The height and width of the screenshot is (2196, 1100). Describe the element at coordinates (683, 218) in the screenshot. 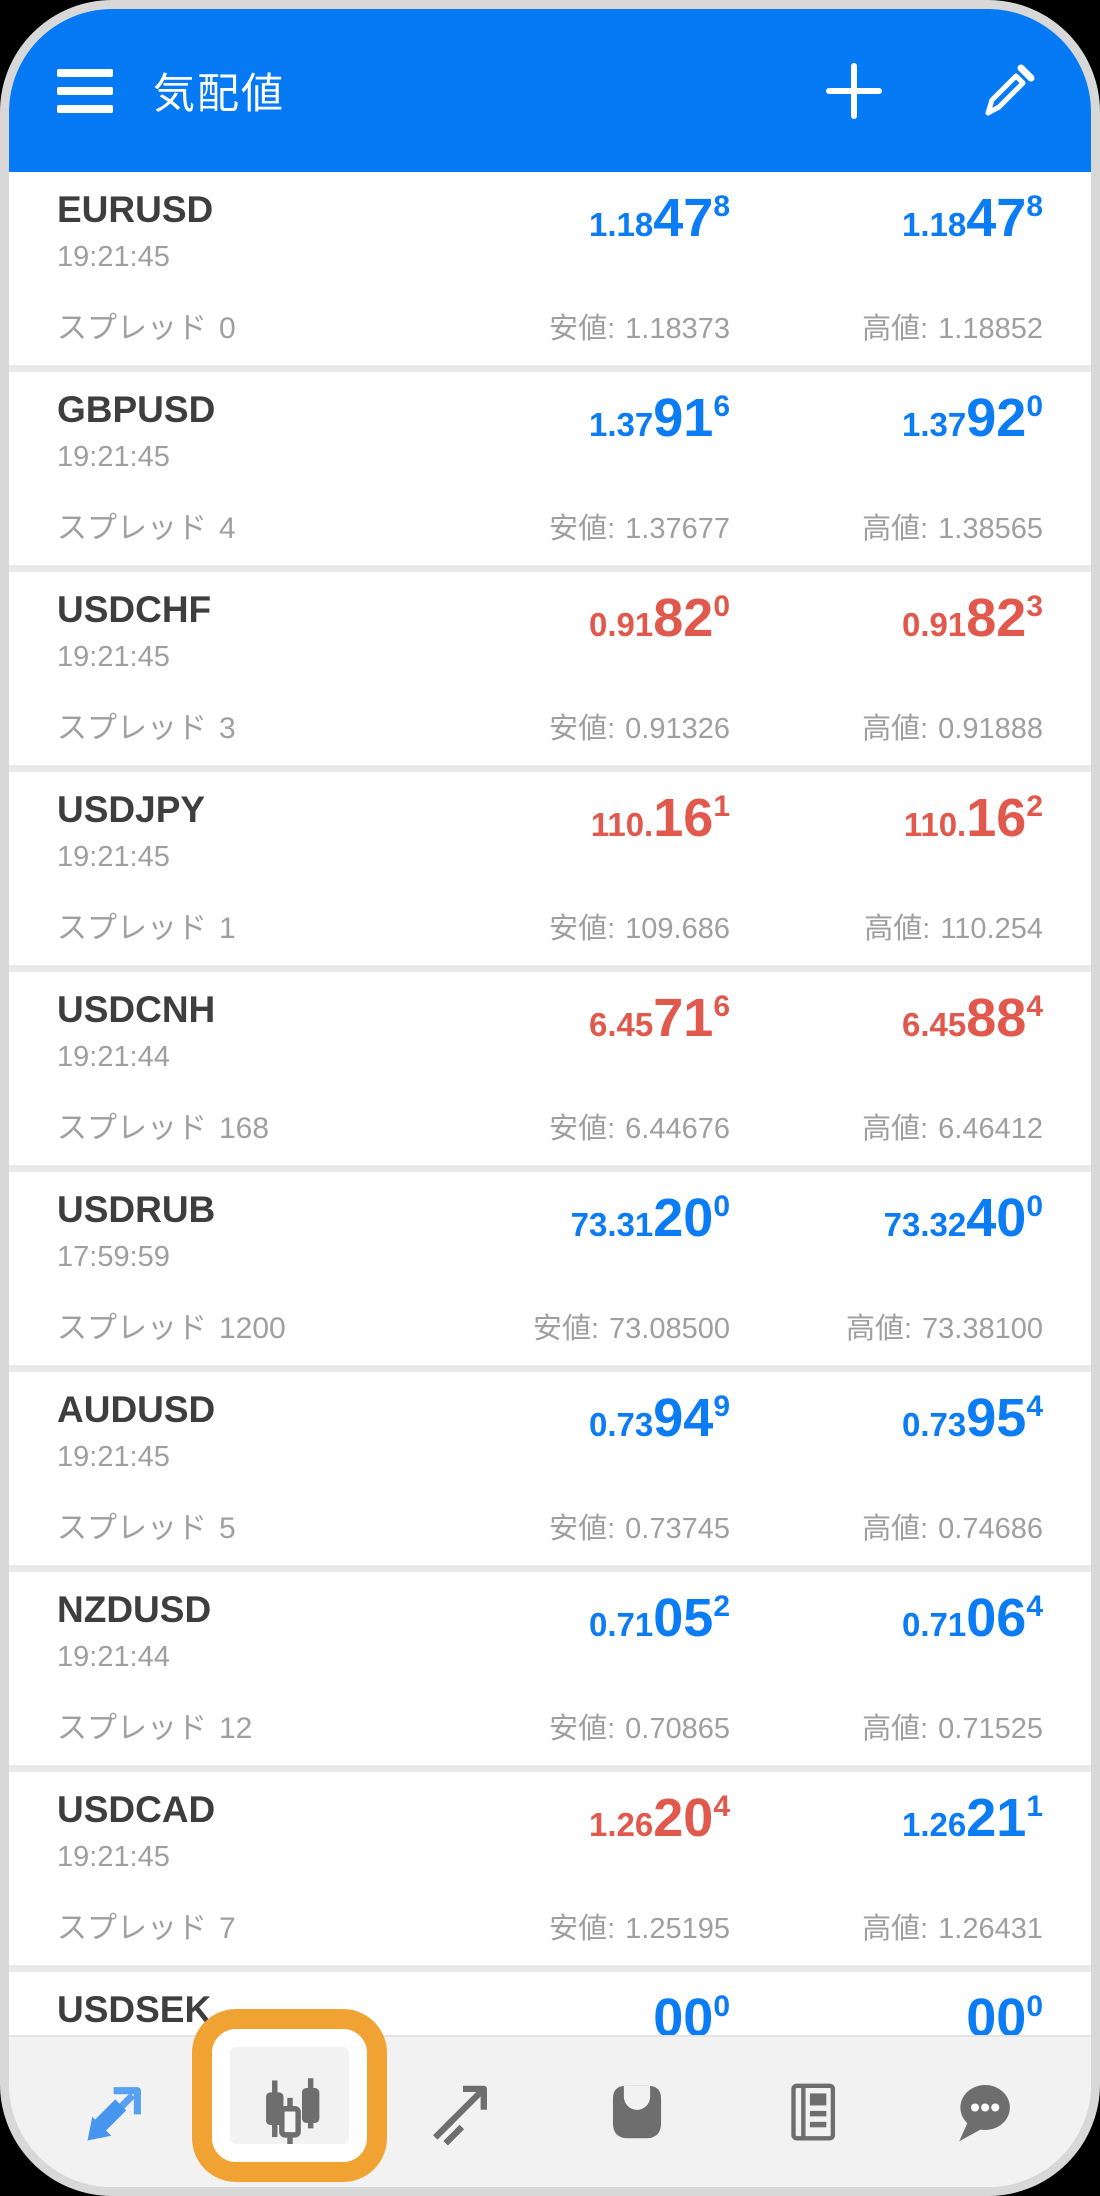

I see `bid-price-big: 47` at that location.